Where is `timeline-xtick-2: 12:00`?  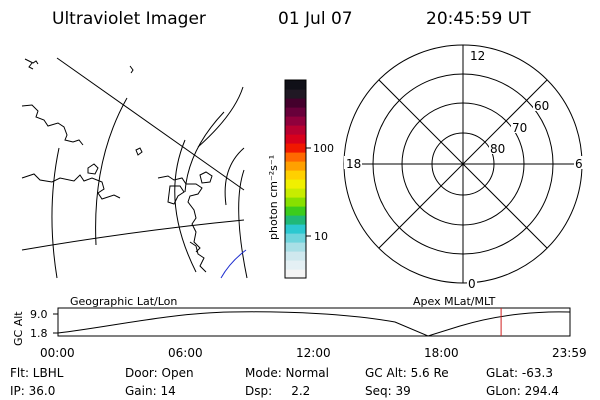 timeline-xtick-2: 12:00 is located at coordinates (313, 353).